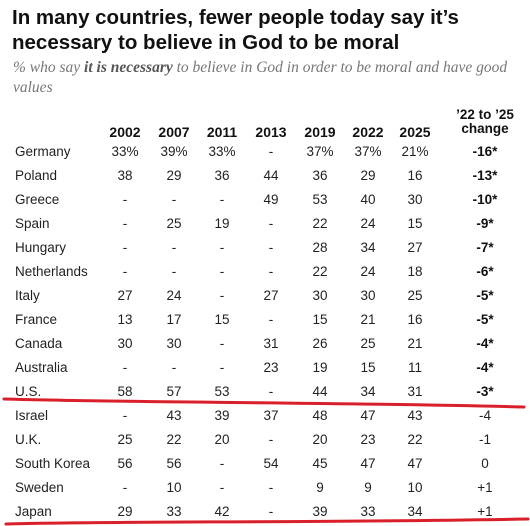 The width and height of the screenshot is (530, 526). I want to click on value-cell: 37%, so click(368, 151).